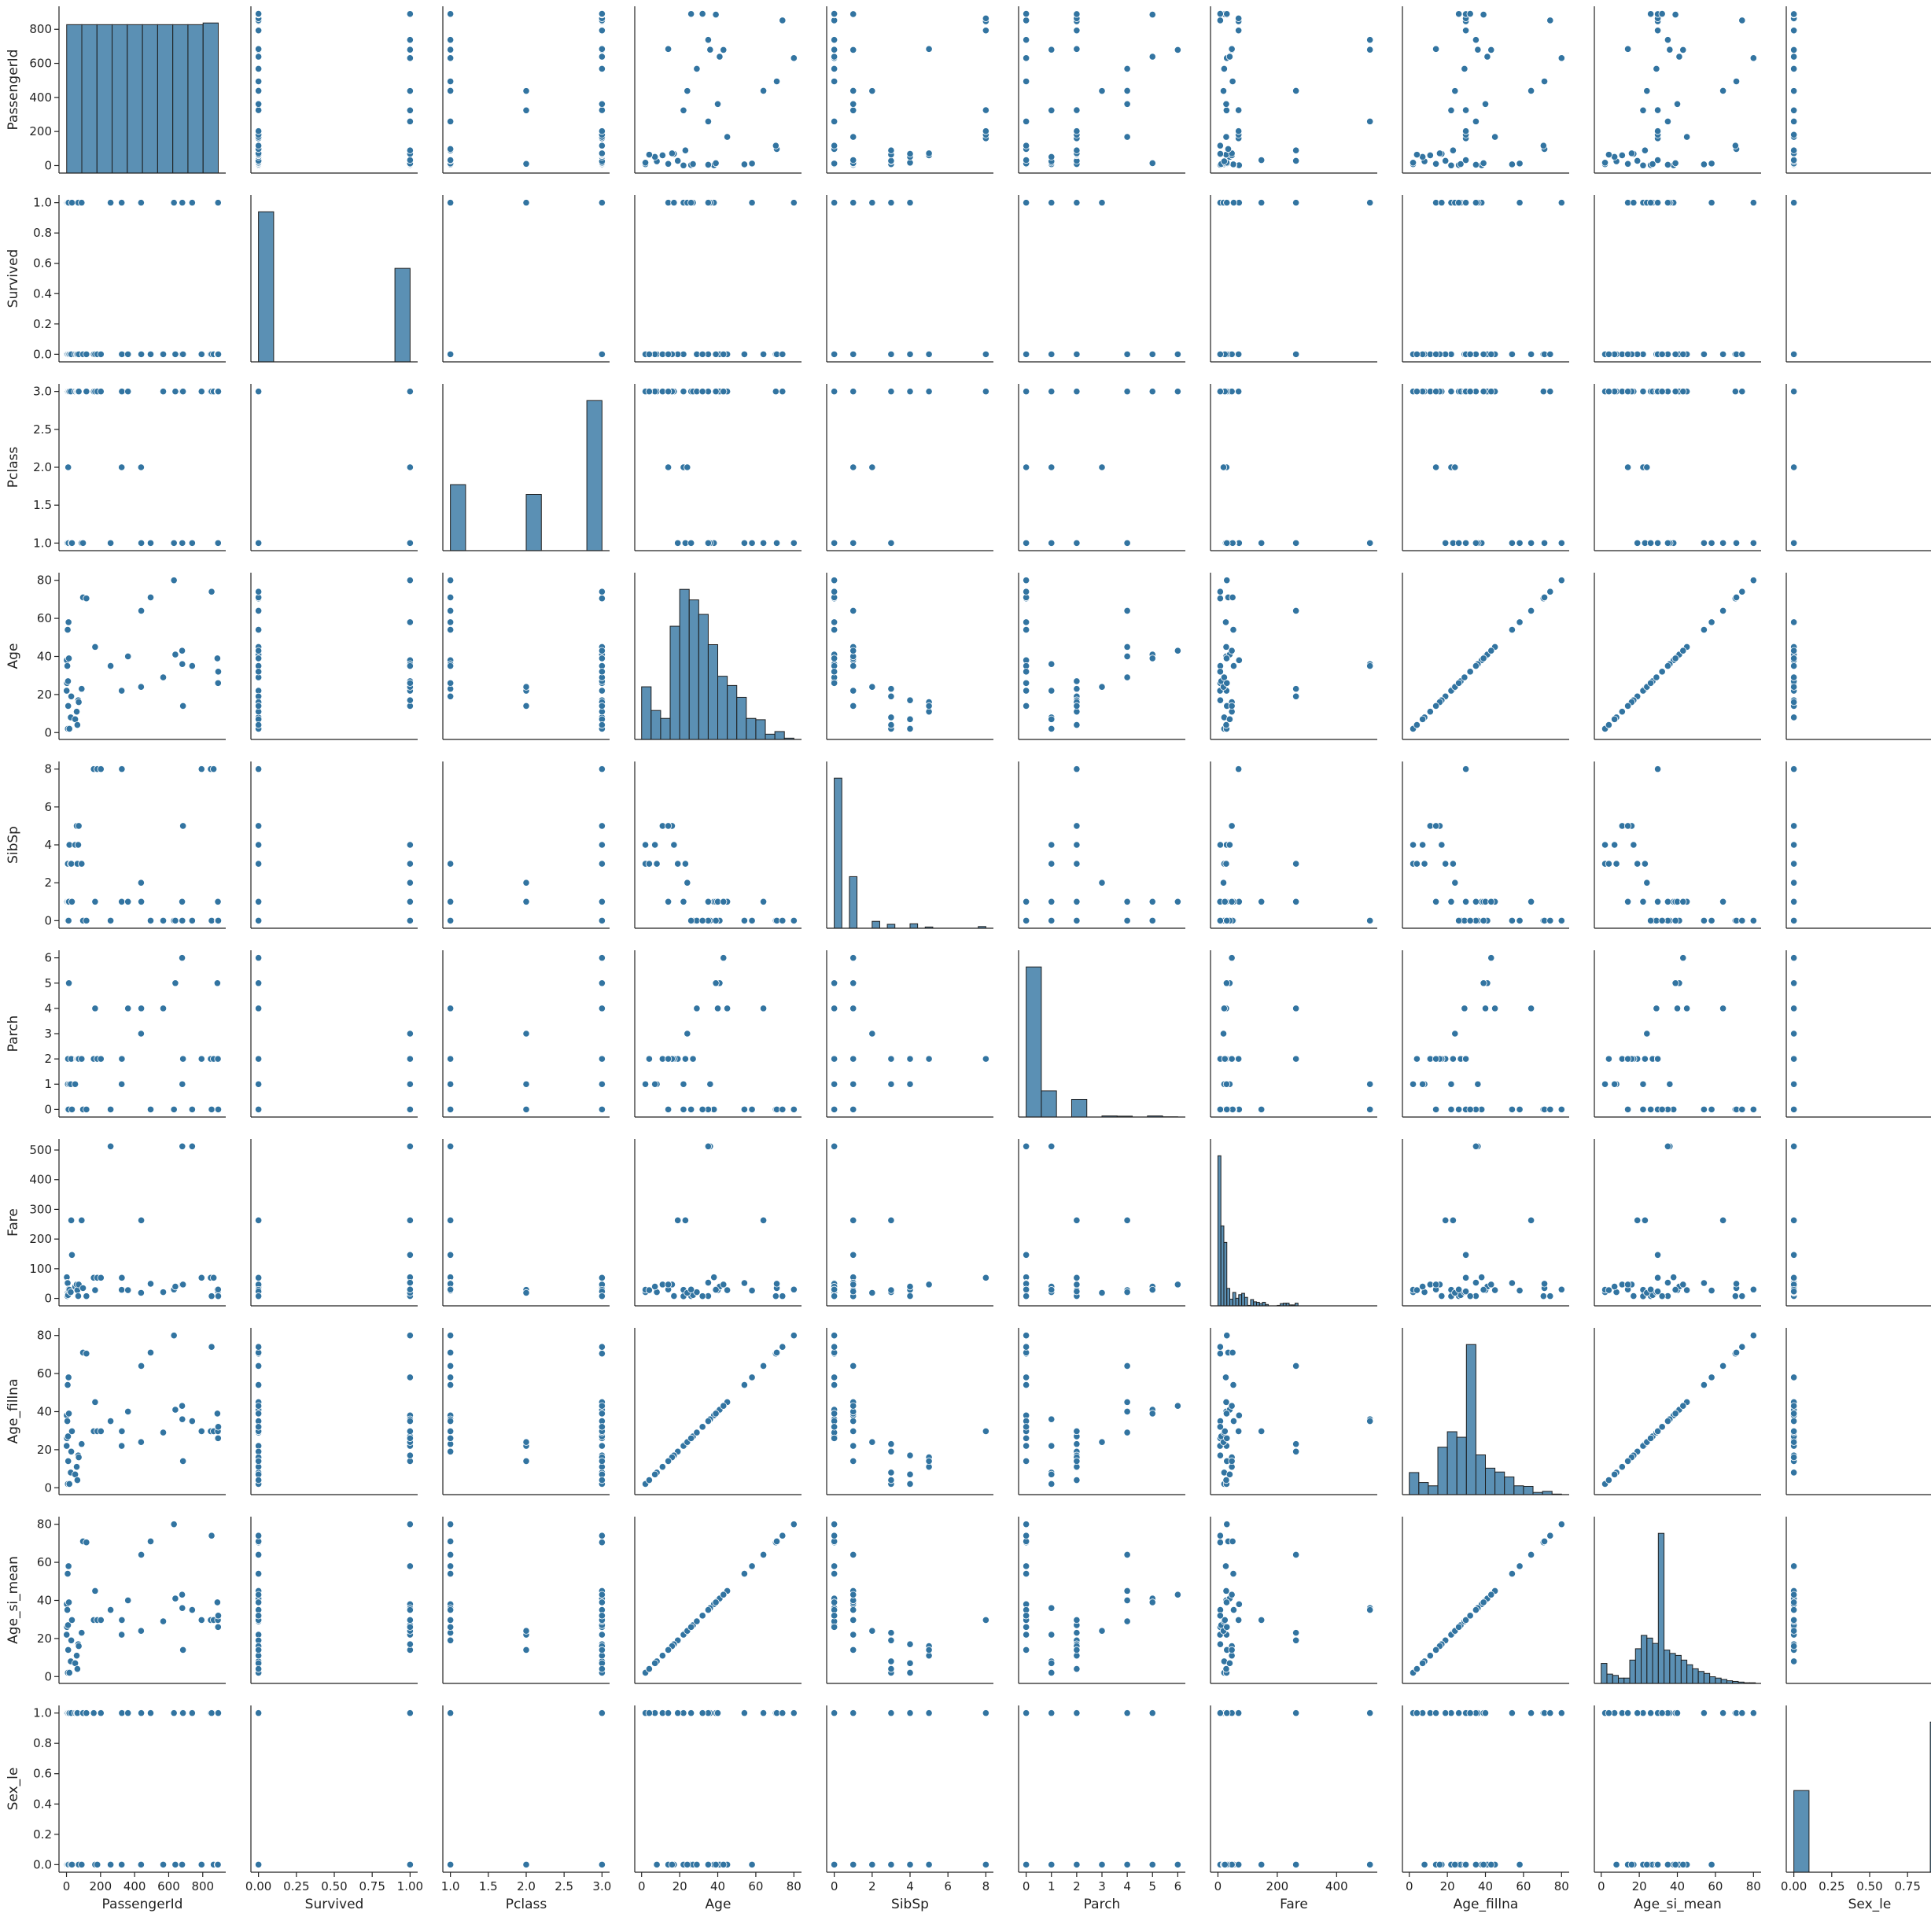 The image size is (1931, 1932). Describe the element at coordinates (1336, 1886) in the screenshot. I see `x-tick-label: 400` at that location.